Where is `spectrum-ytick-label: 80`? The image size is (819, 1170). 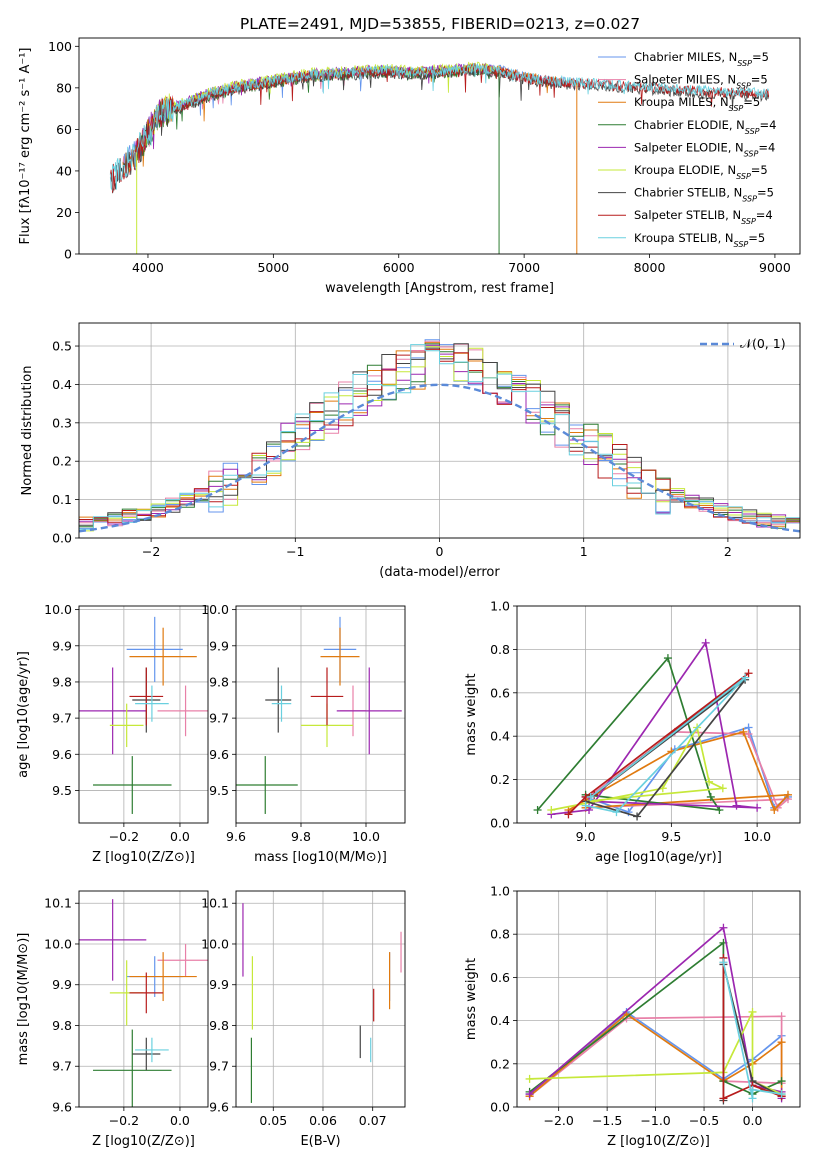
spectrum-ytick-label: 80 is located at coordinates (64, 87).